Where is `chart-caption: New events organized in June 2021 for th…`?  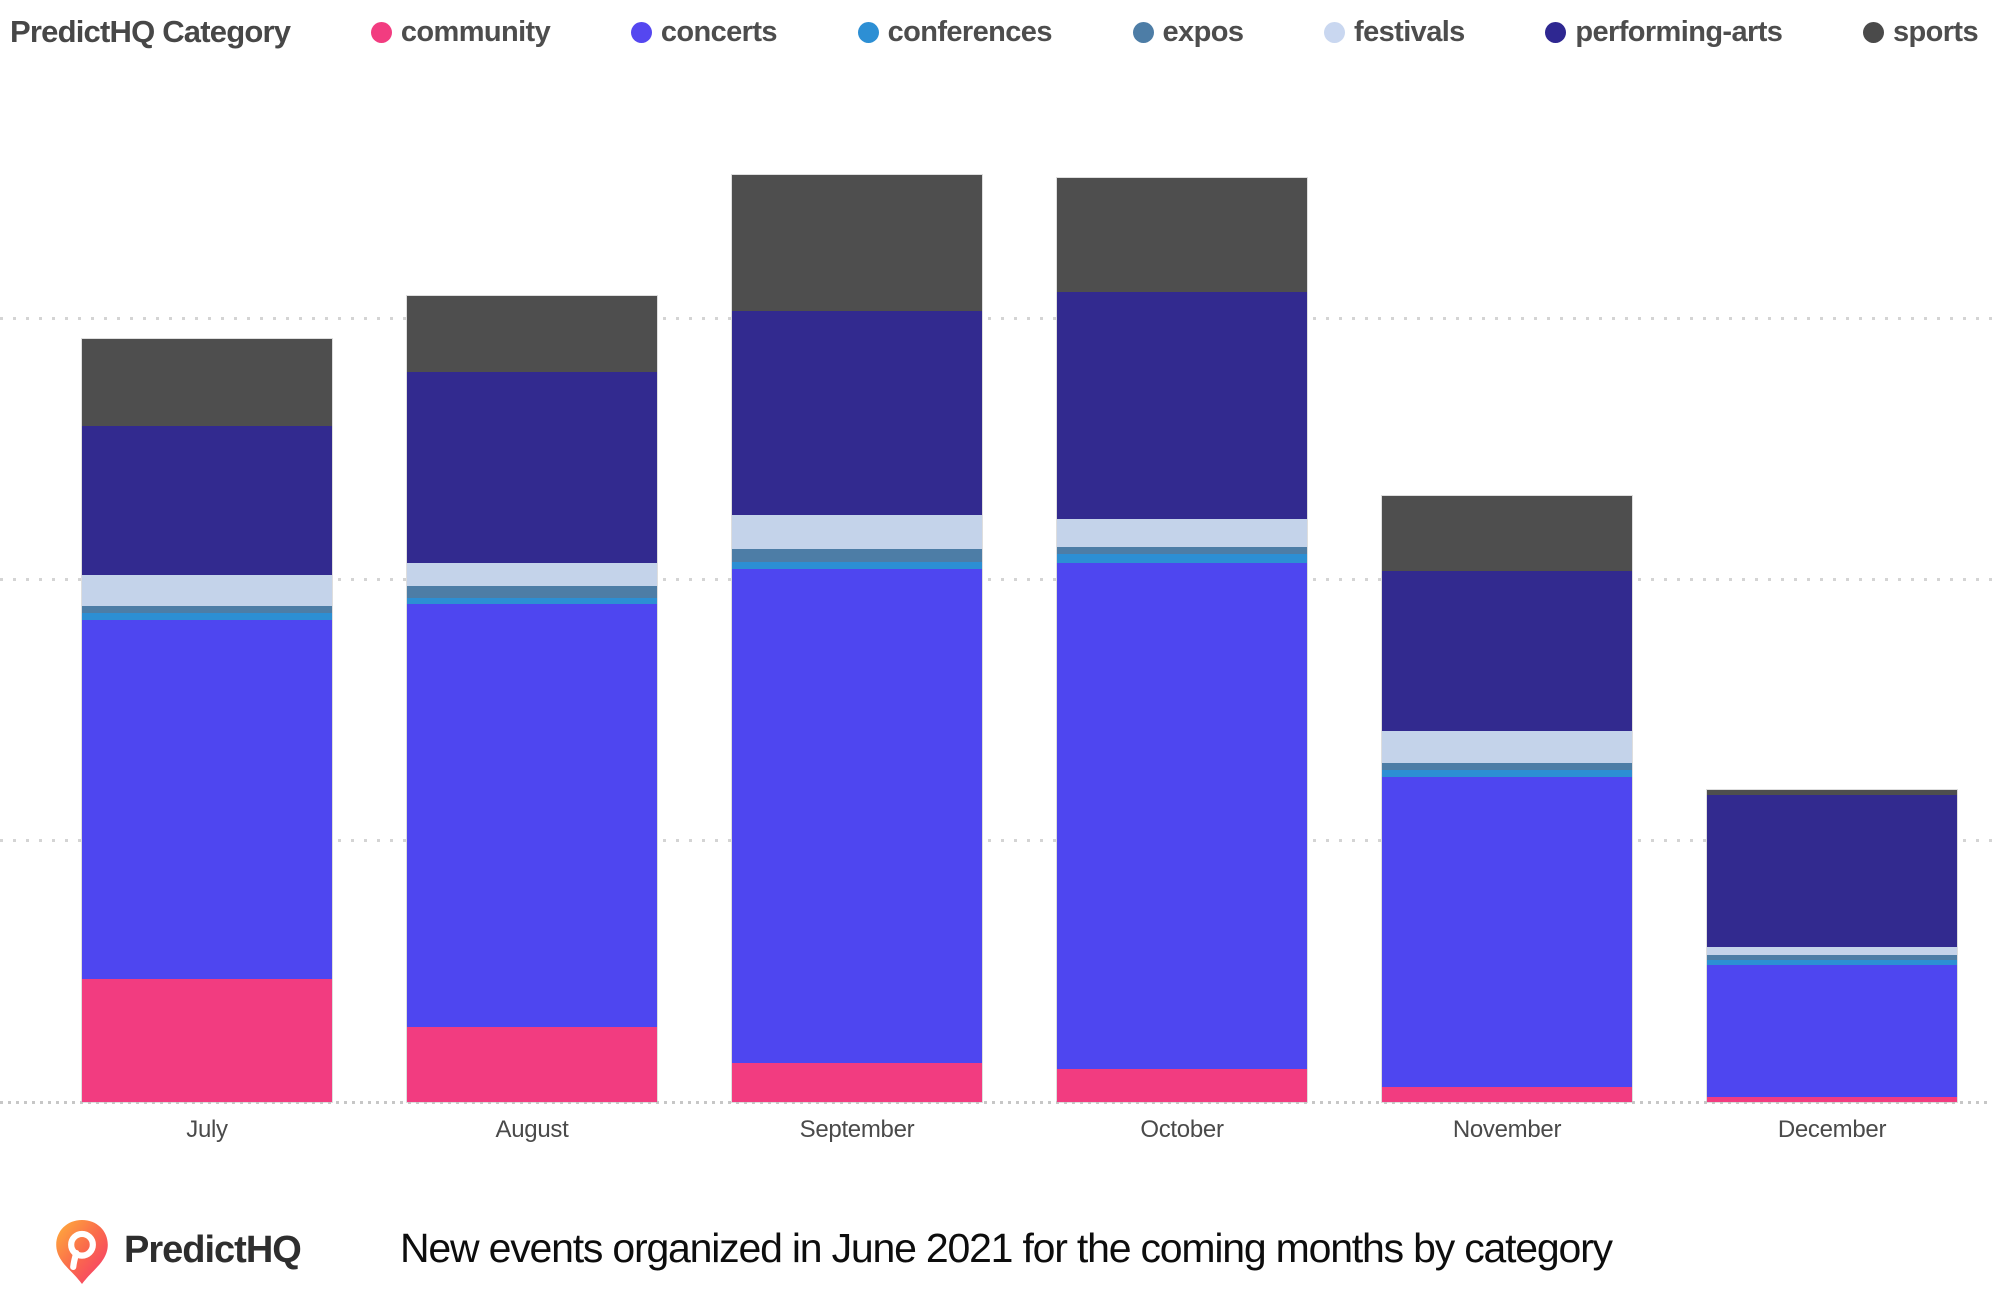 chart-caption: New events organized in June 2021 for th… is located at coordinates (1006, 1248).